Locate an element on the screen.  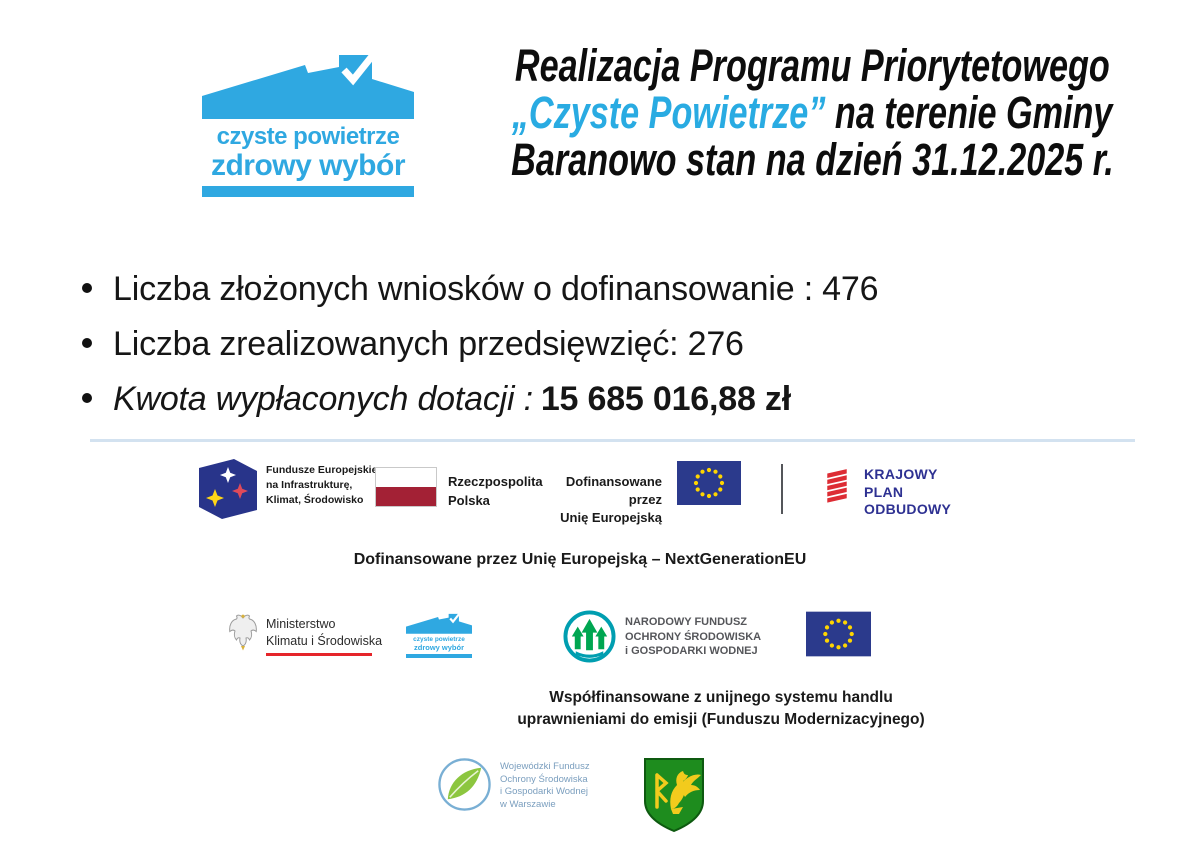
baranowo-coat-of-arms-icon is located at coordinates (674, 797).